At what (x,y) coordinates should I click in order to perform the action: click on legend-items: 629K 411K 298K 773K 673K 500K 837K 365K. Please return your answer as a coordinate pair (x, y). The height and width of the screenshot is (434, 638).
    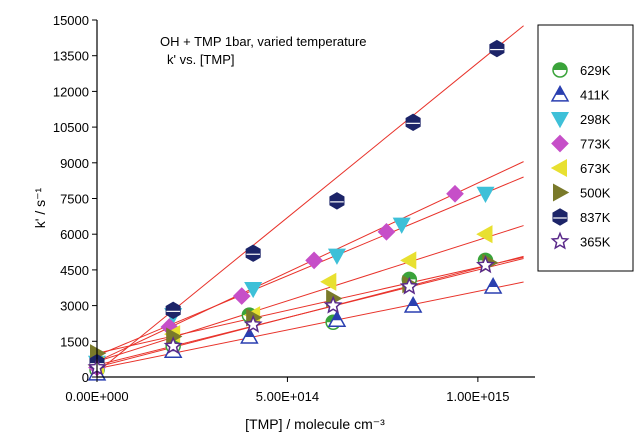
    Looking at the image, I should click on (580, 156).